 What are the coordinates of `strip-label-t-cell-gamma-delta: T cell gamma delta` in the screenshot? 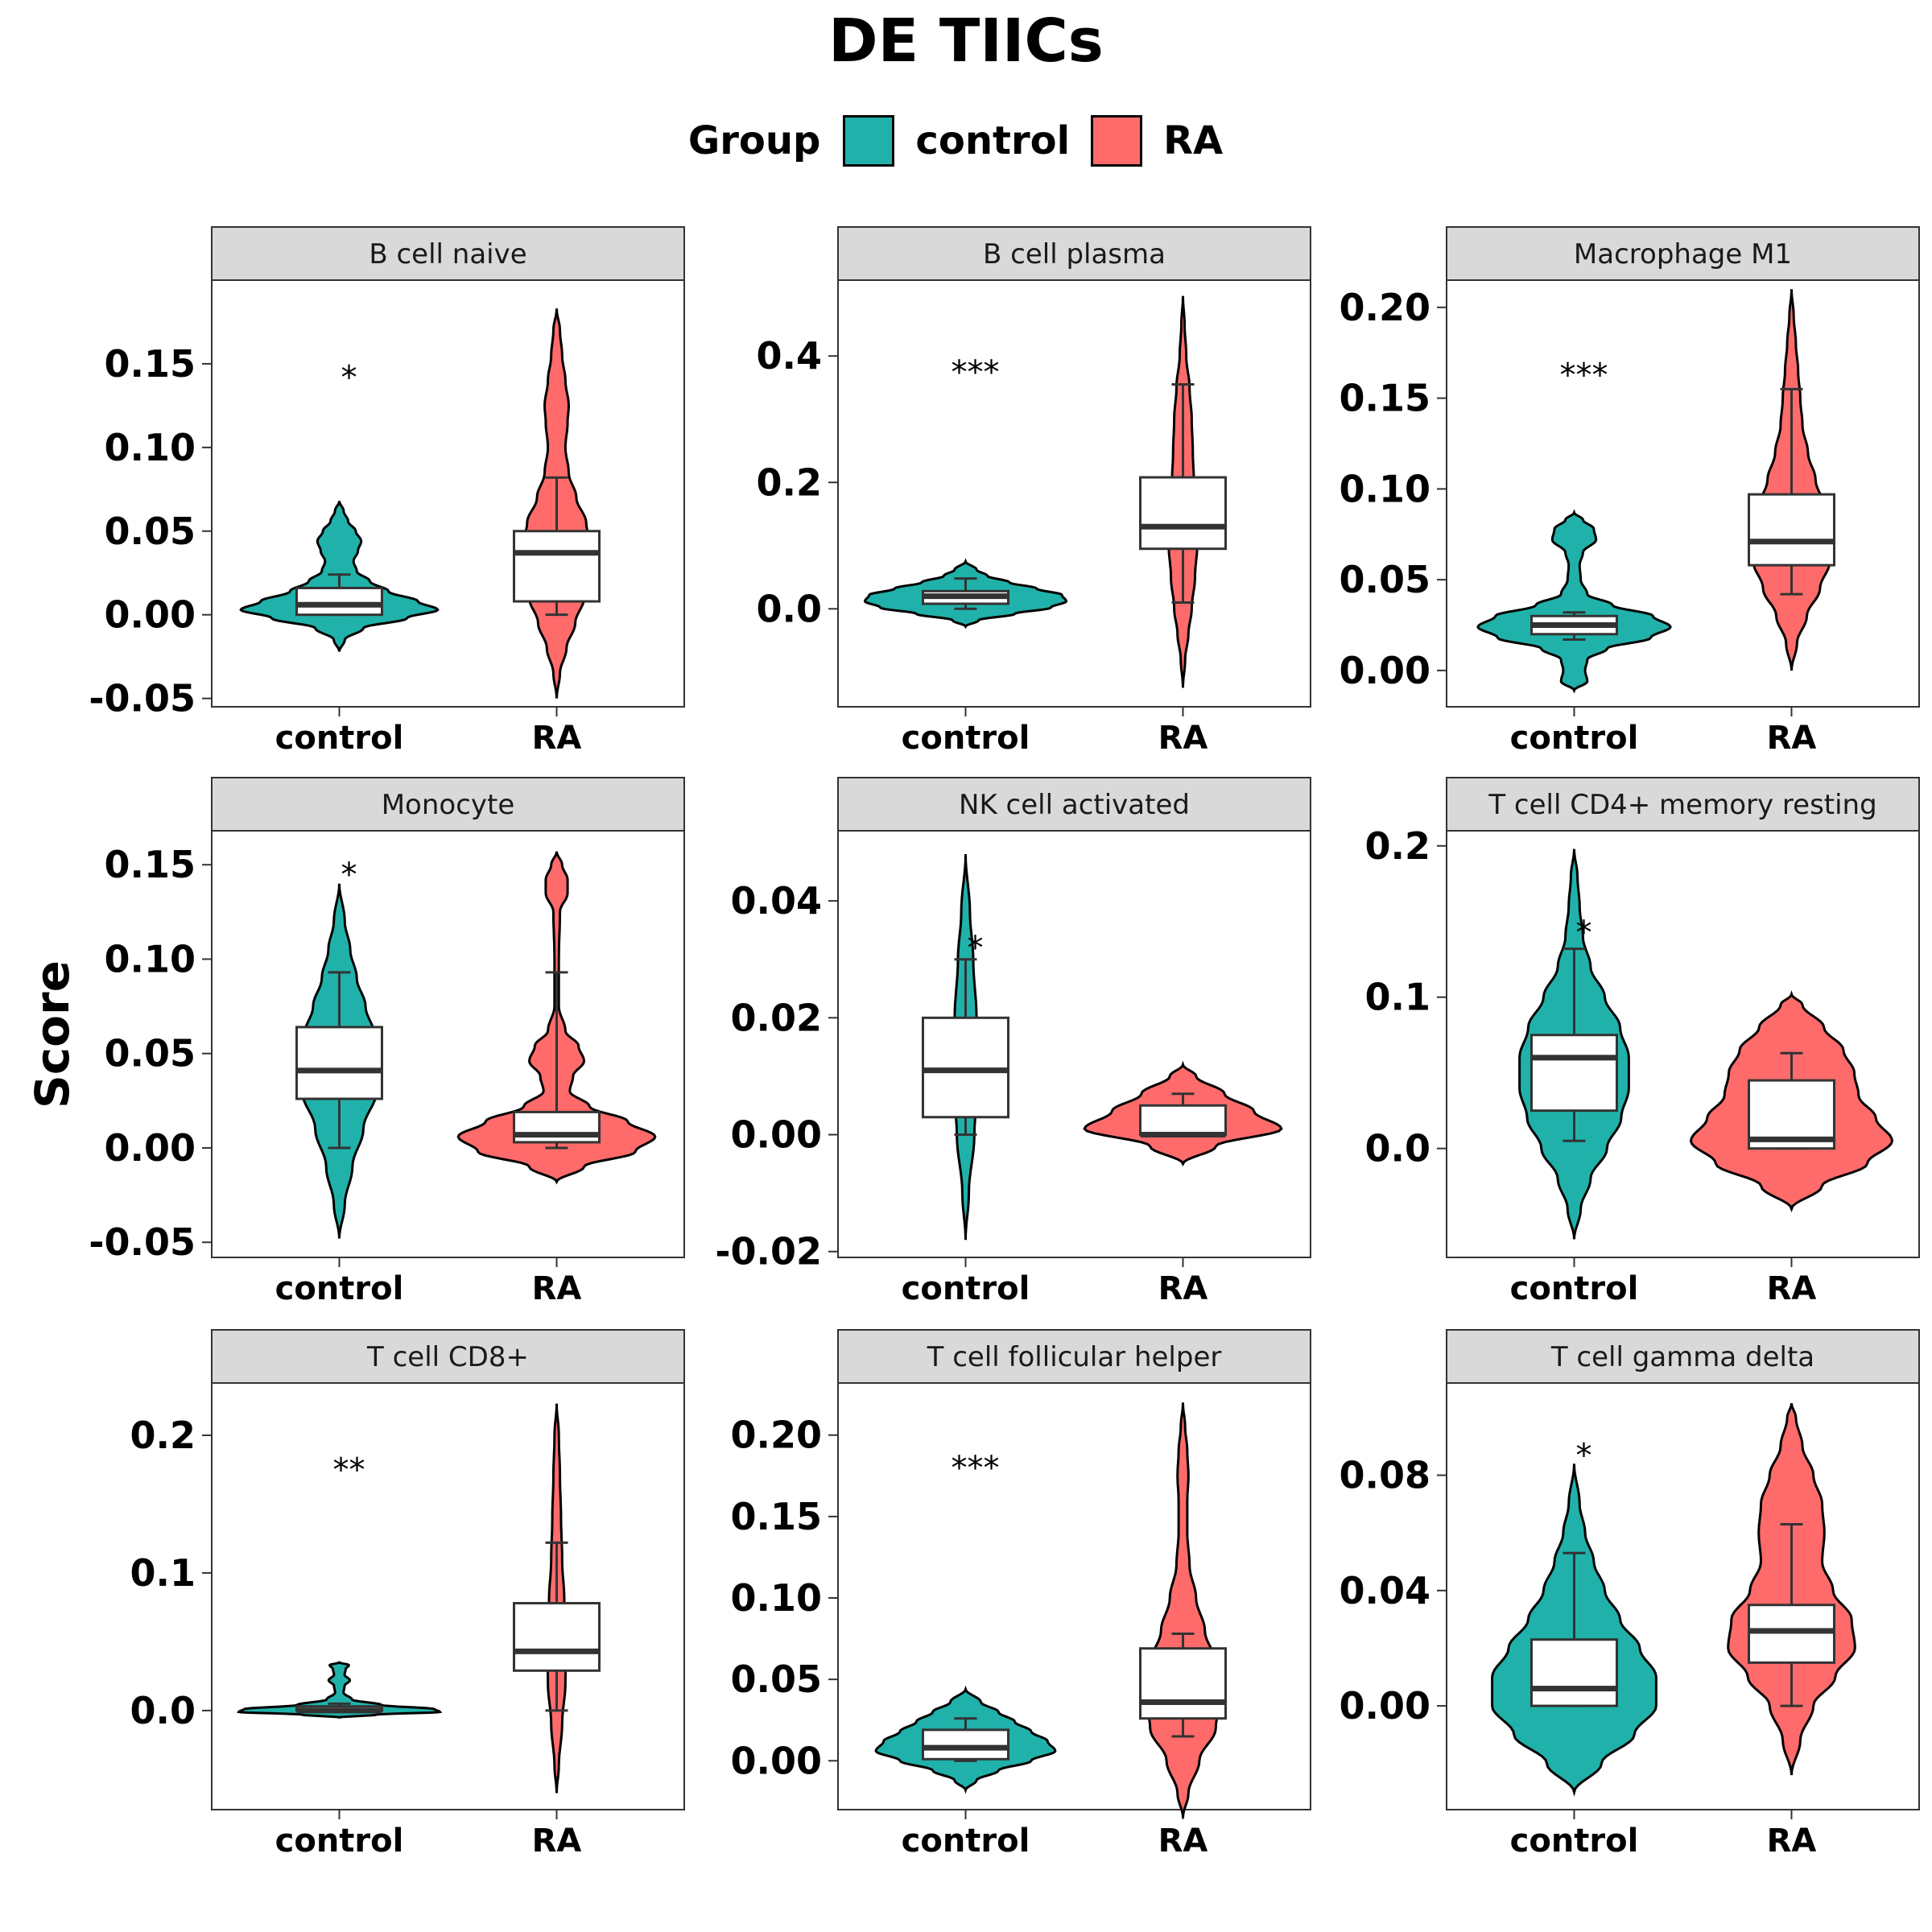 It's located at (1682, 1357).